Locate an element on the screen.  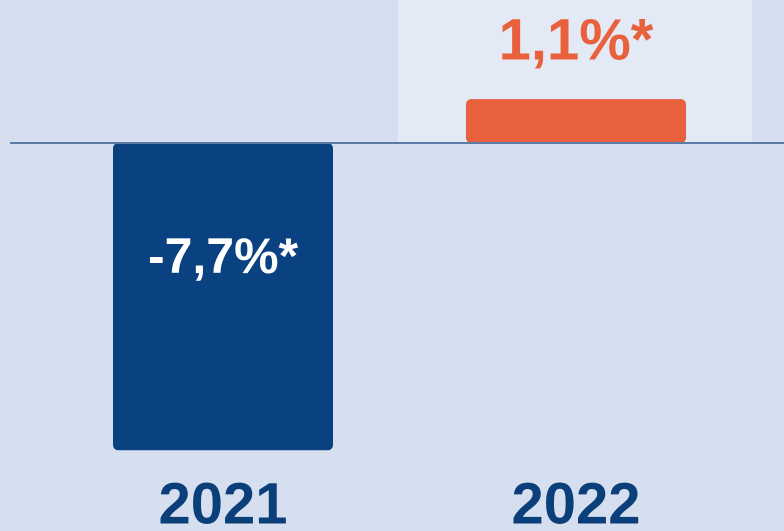
value-label: 1,1%* is located at coordinates (576, 39).